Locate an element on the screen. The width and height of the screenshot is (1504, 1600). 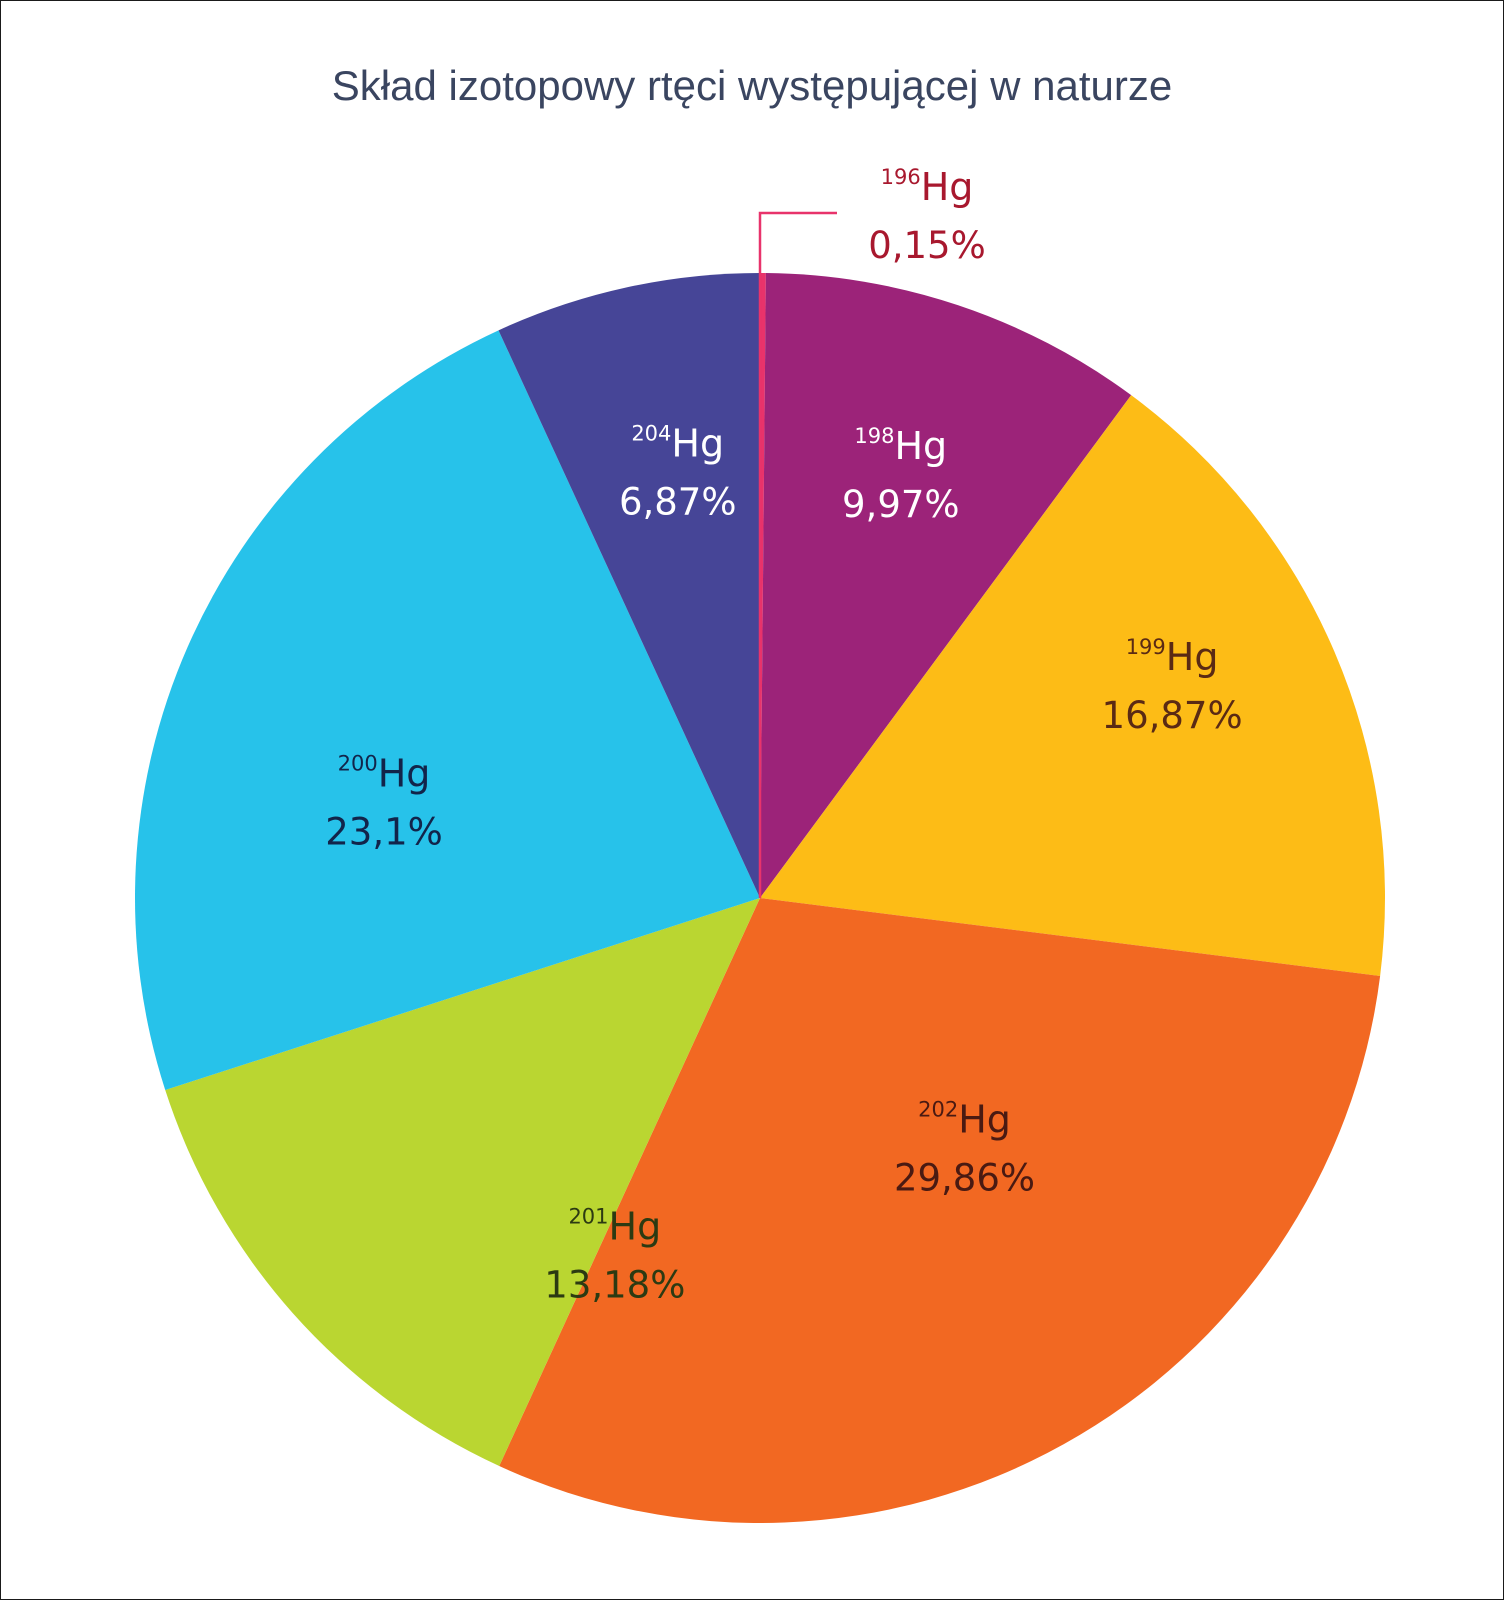
pie-slice-204hg is located at coordinates (629, 585).